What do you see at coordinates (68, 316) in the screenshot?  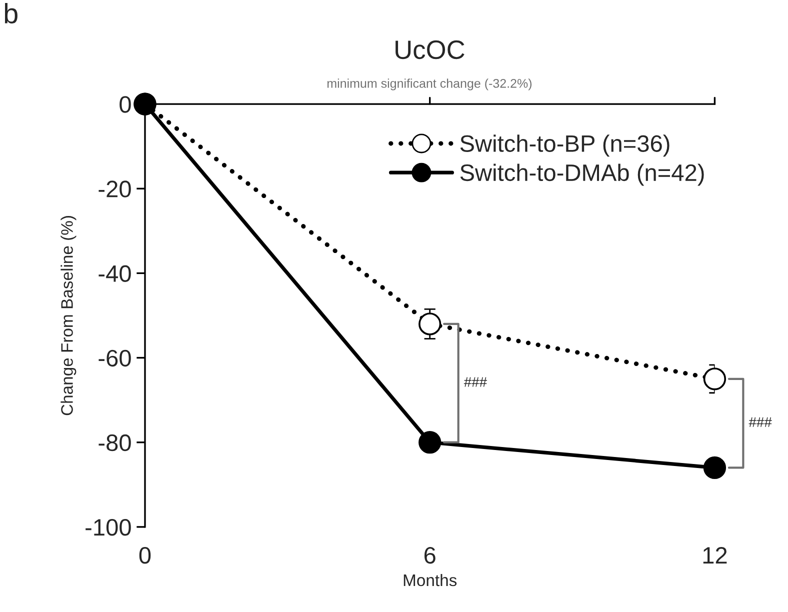 I see `y-axis-title: Change From Baseline (%)` at bounding box center [68, 316].